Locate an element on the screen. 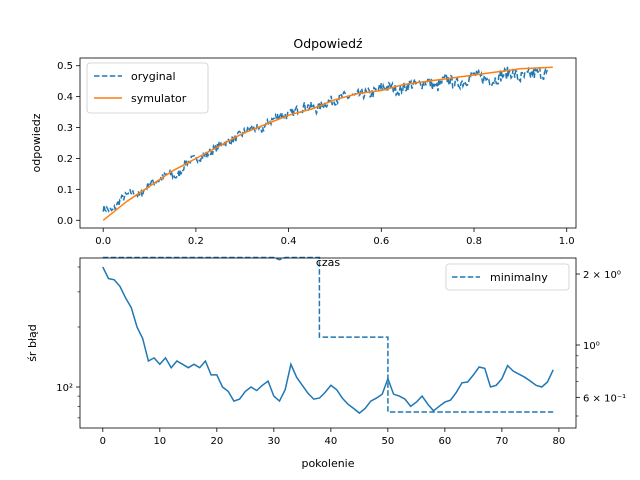 The image size is (640, 480). top-x-axis-label: czas is located at coordinates (328, 262).